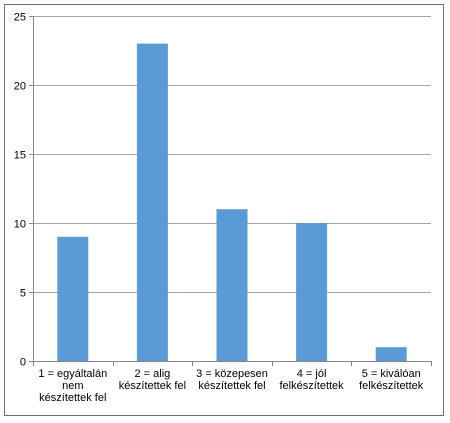  I want to click on y-tick-label: 25, so click(20, 18).